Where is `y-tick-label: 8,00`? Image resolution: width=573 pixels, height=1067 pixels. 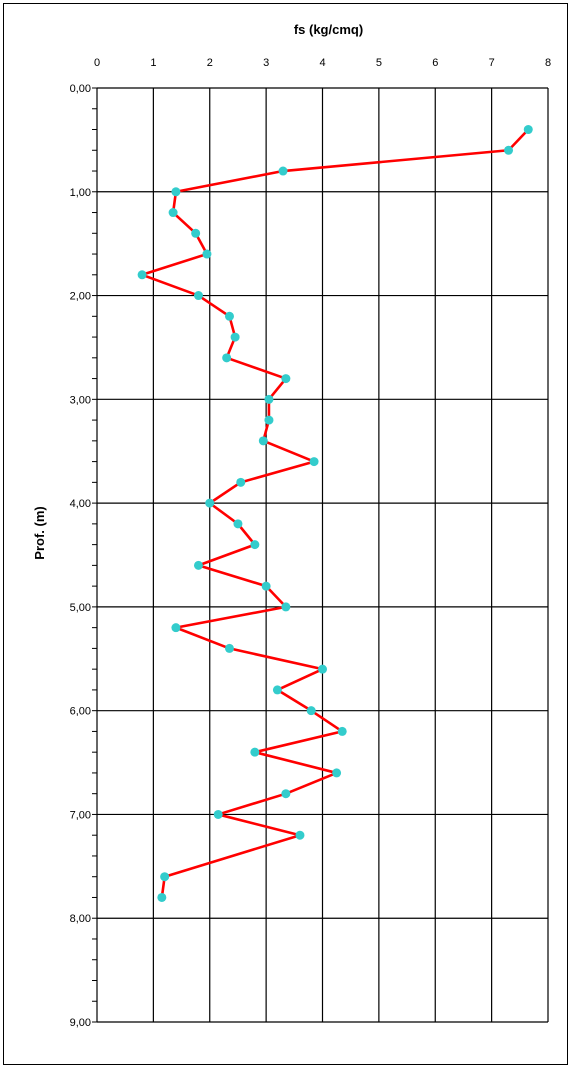 y-tick-label: 8,00 is located at coordinates (80, 919).